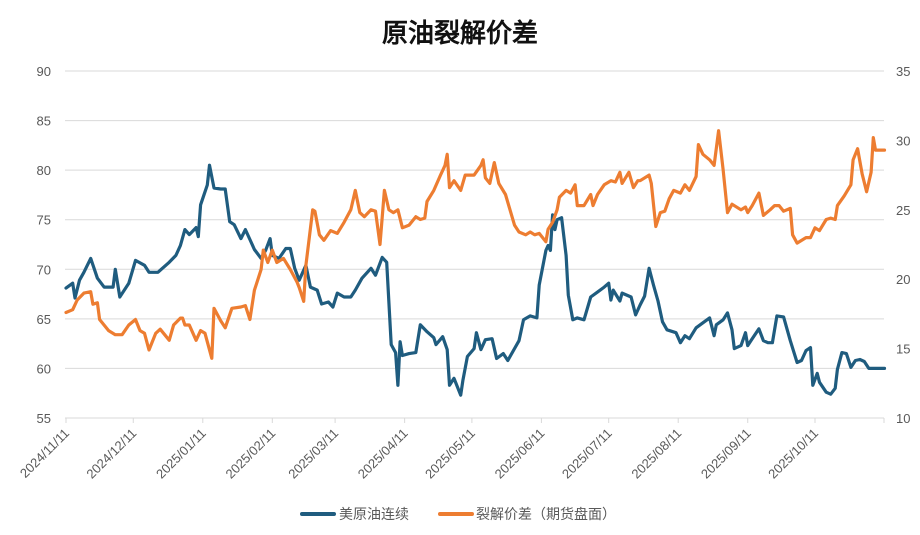 The width and height of the screenshot is (920, 535). What do you see at coordinates (587, 454) in the screenshot?
I see `x-tick-label: 2025/07/11` at bounding box center [587, 454].